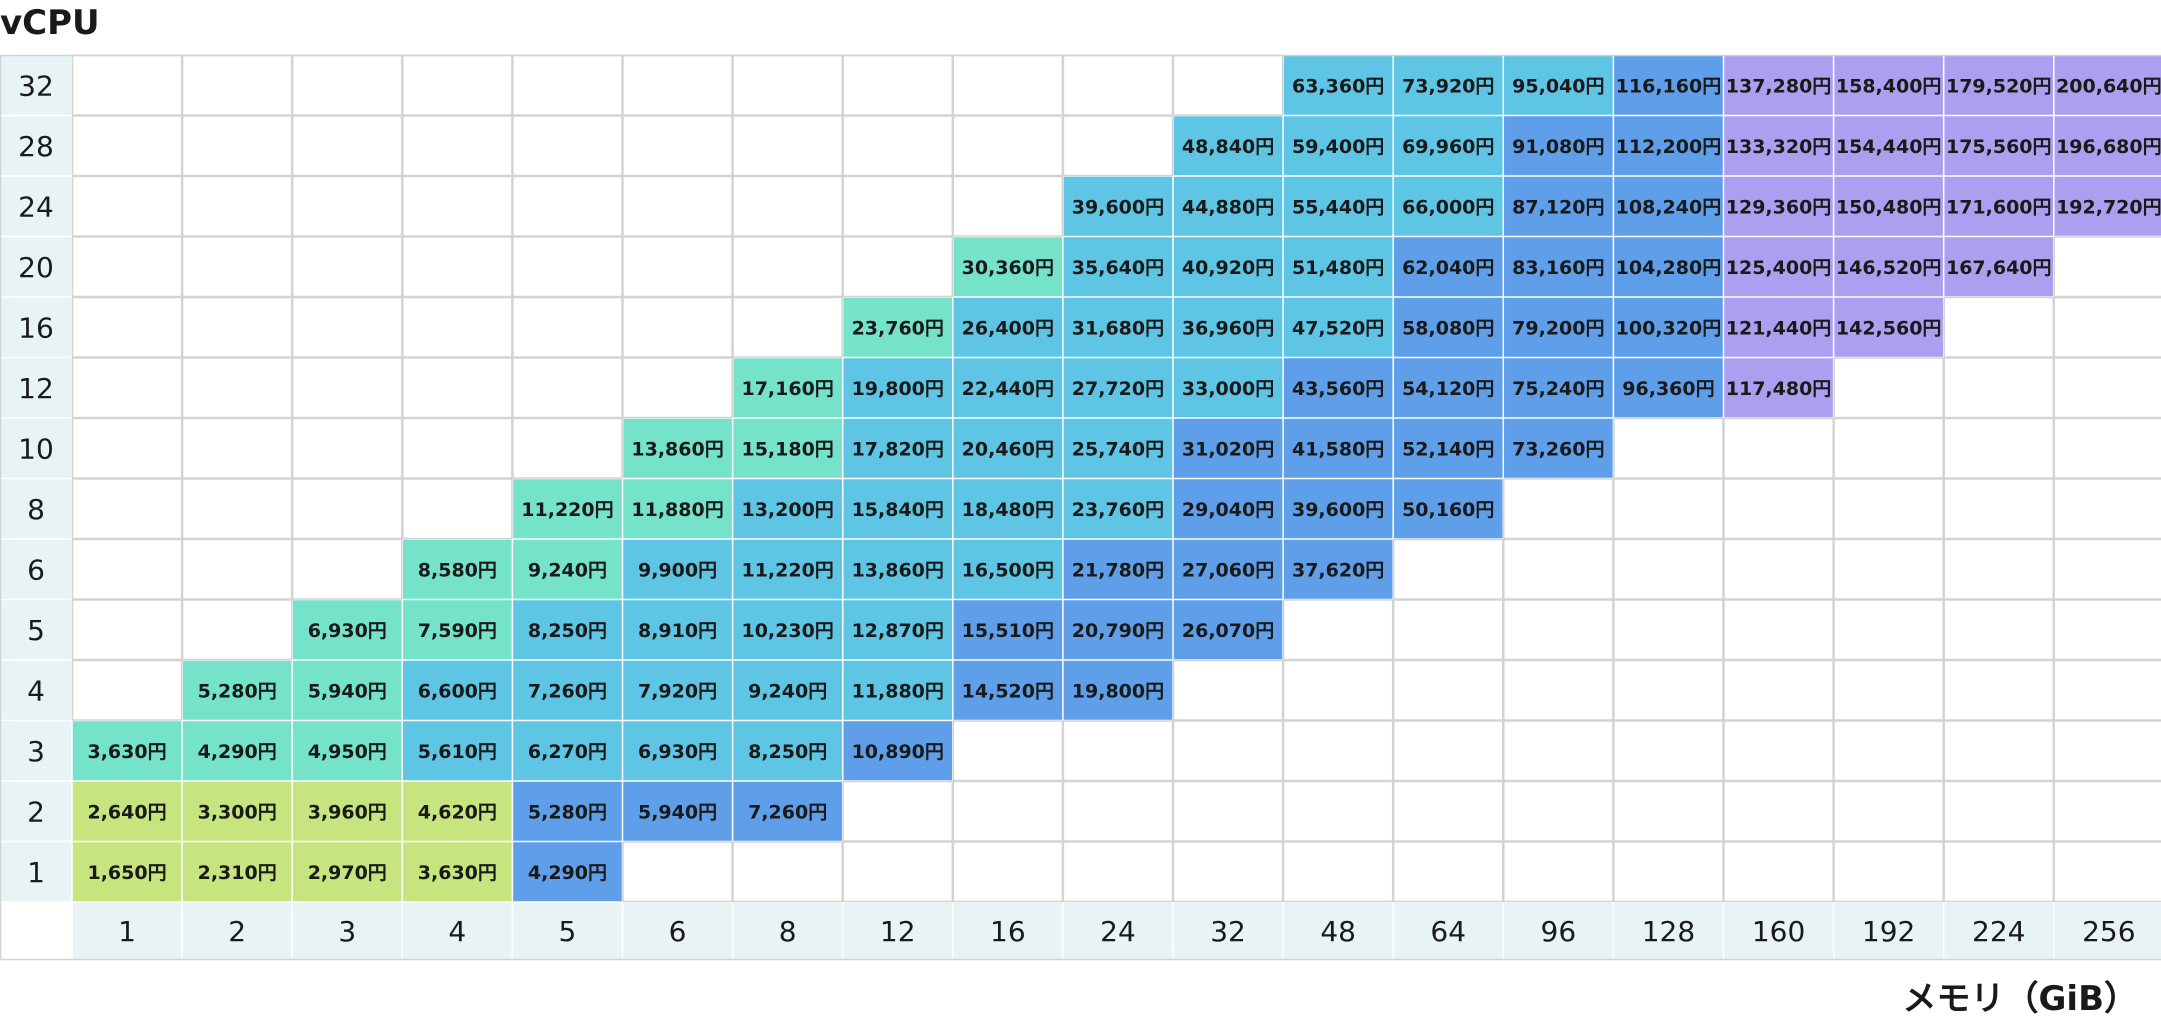 The height and width of the screenshot is (1017, 2161). What do you see at coordinates (1007, 629) in the screenshot?
I see `price-cell: 15,510円` at bounding box center [1007, 629].